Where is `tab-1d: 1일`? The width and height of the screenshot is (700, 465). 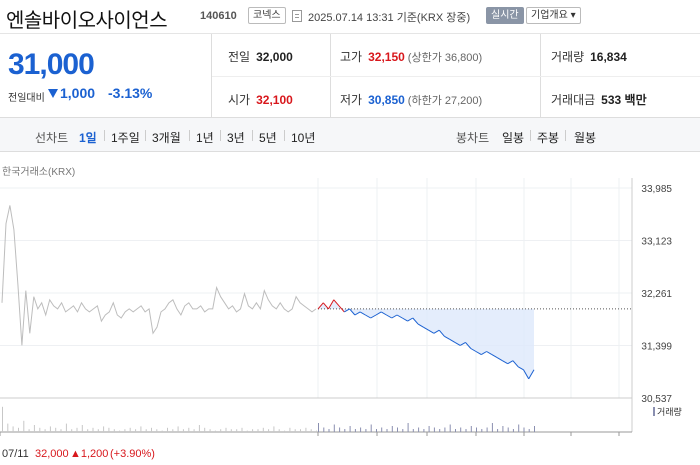
tab-1d: 1일 is located at coordinates (88, 138).